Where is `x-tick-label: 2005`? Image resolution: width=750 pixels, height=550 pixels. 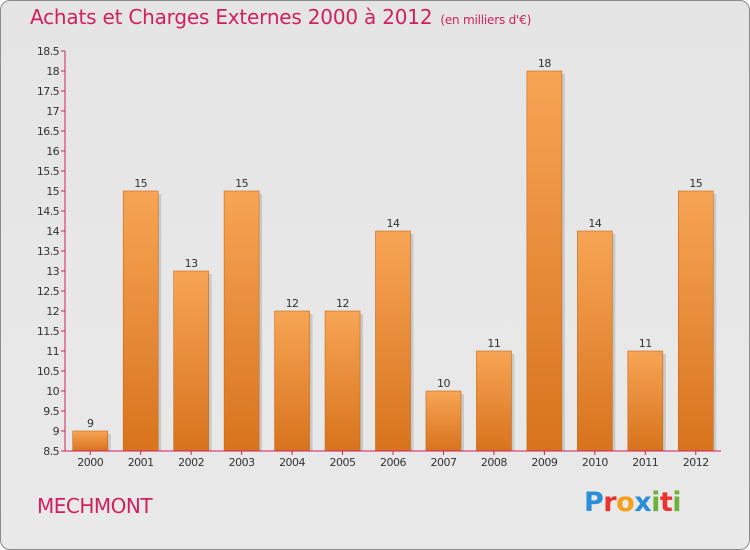
x-tick-label: 2005 is located at coordinates (343, 462).